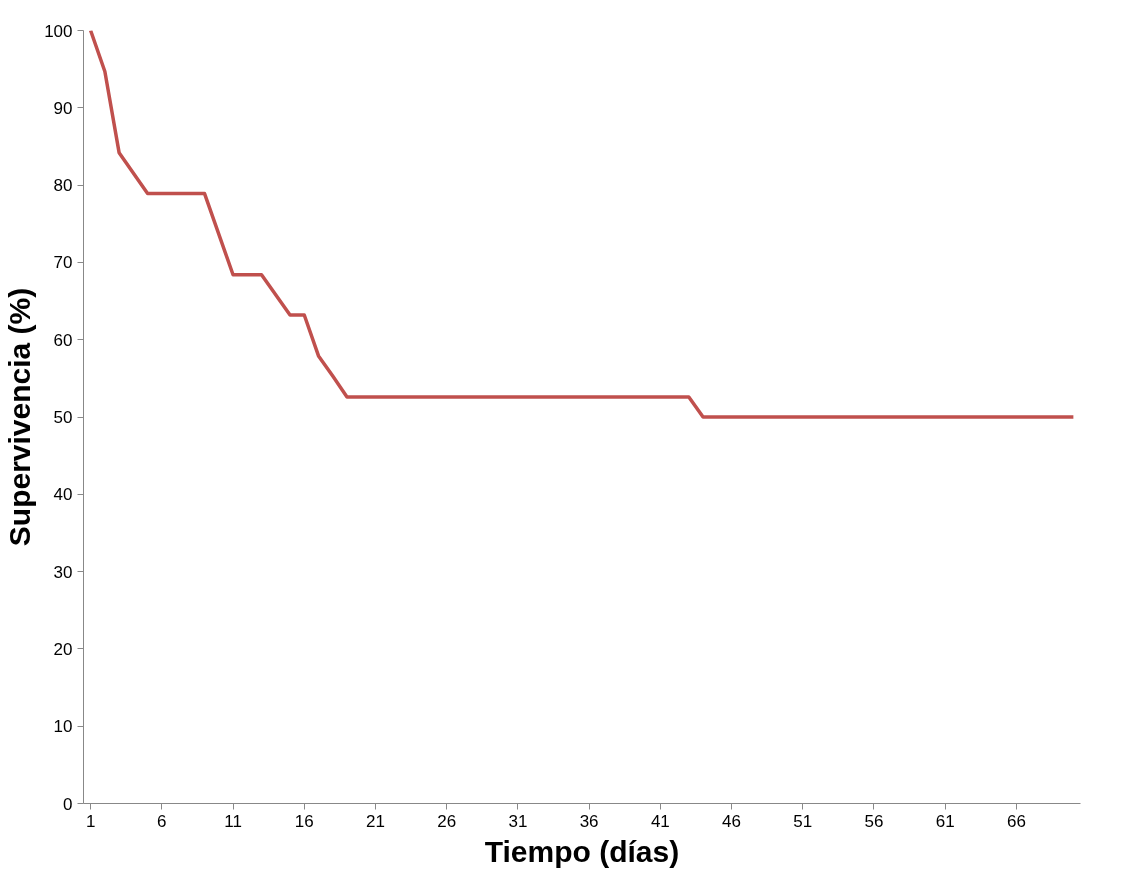 This screenshot has height=880, width=1123. What do you see at coordinates (63, 649) in the screenshot?
I see `y-tick-label: 20` at bounding box center [63, 649].